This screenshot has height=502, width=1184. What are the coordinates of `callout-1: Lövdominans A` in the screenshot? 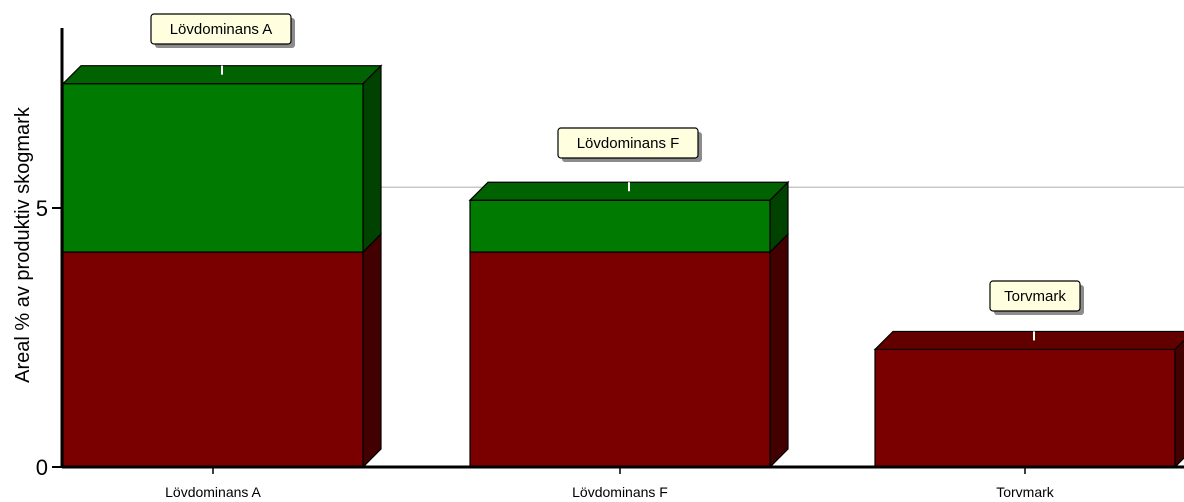 It's located at (222, 30).